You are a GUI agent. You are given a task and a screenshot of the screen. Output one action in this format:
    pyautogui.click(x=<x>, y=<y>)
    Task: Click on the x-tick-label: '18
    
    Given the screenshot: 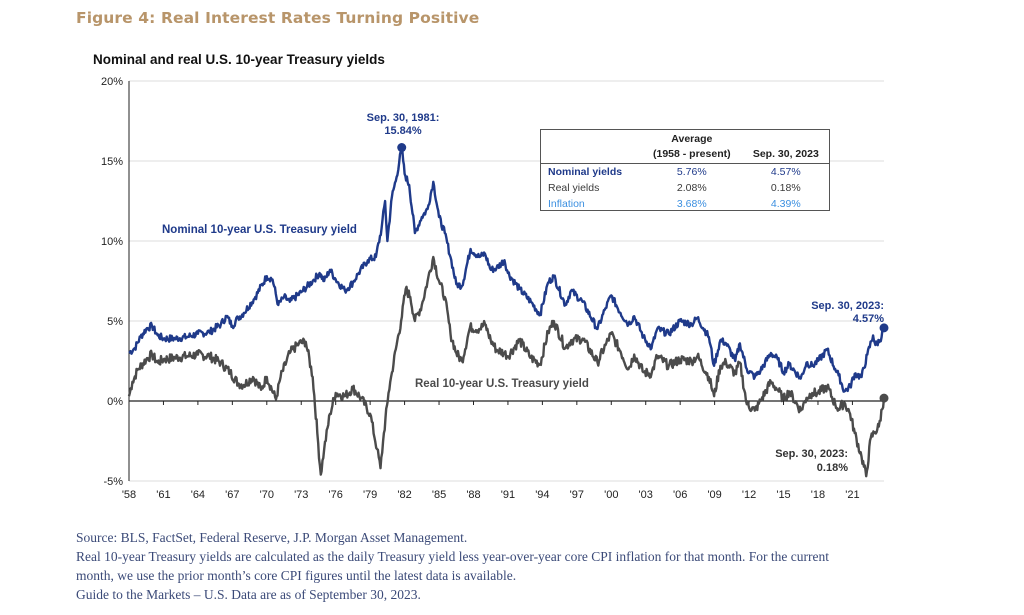 What is the action you would take?
    pyautogui.click(x=818, y=495)
    